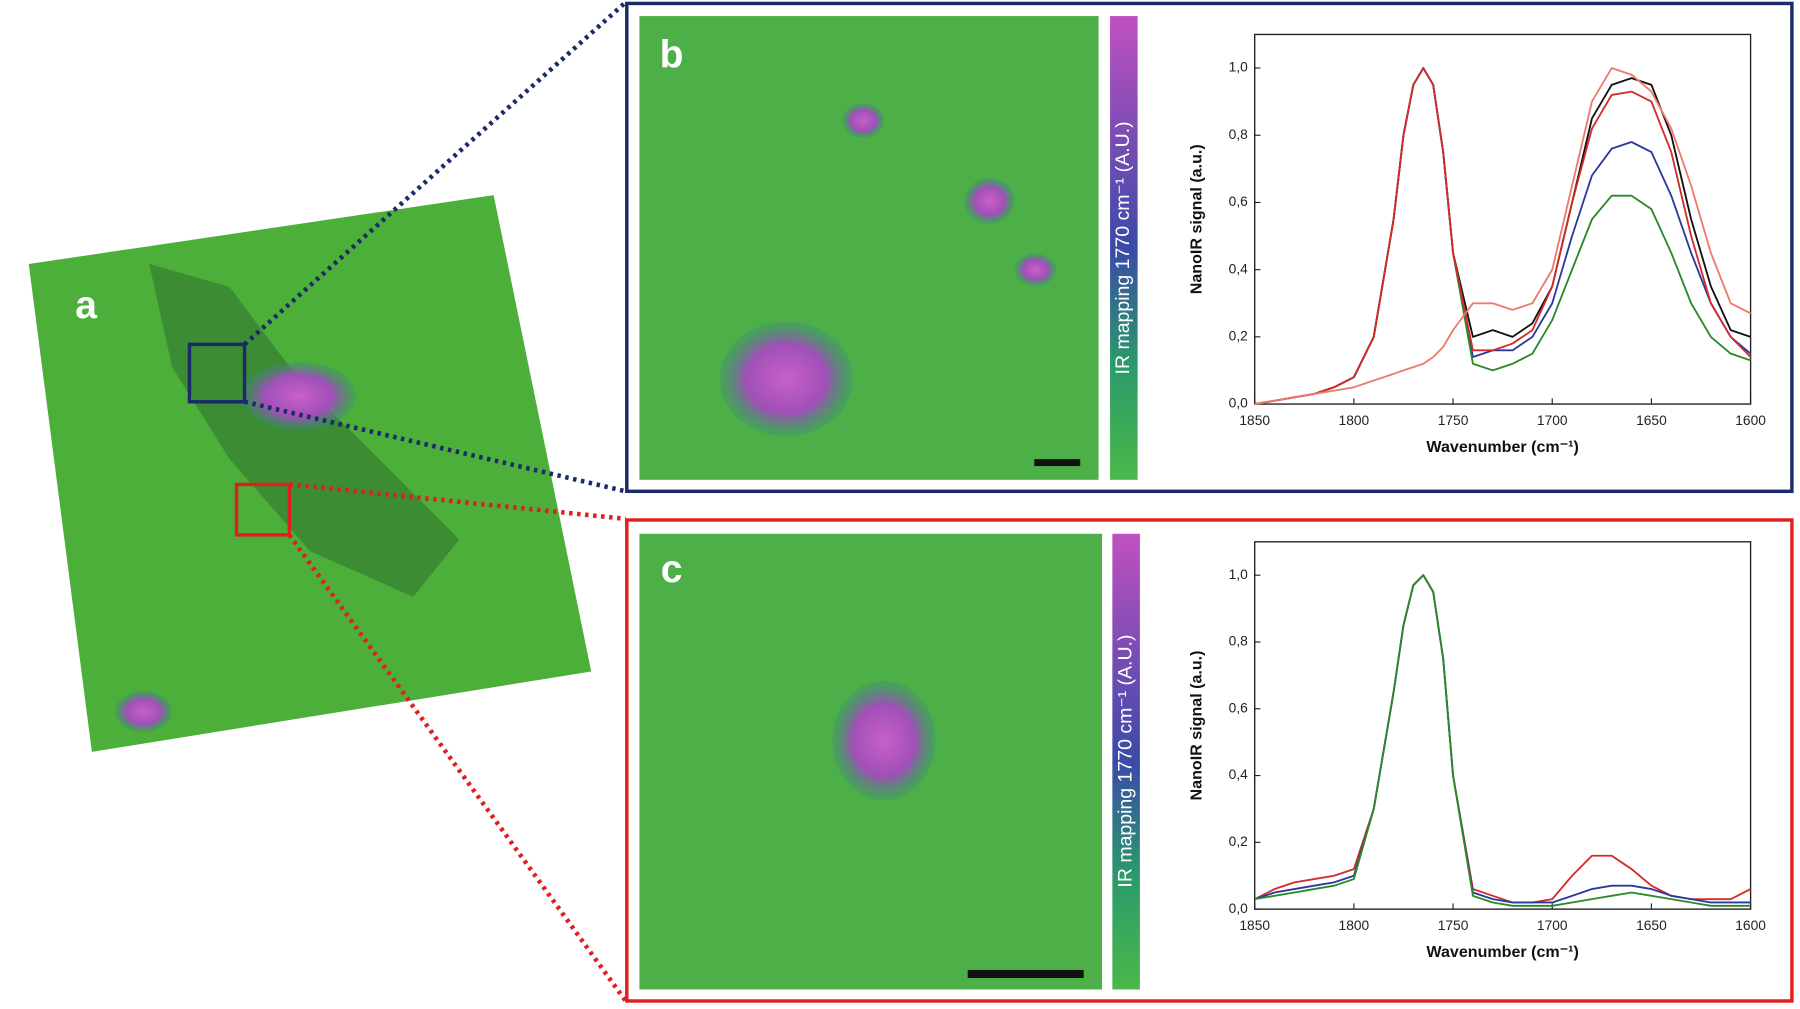 Image resolution: width=1800 pixels, height=1009 pixels. Describe the element at coordinates (672, 55) in the screenshot. I see `panel-label: b` at that location.